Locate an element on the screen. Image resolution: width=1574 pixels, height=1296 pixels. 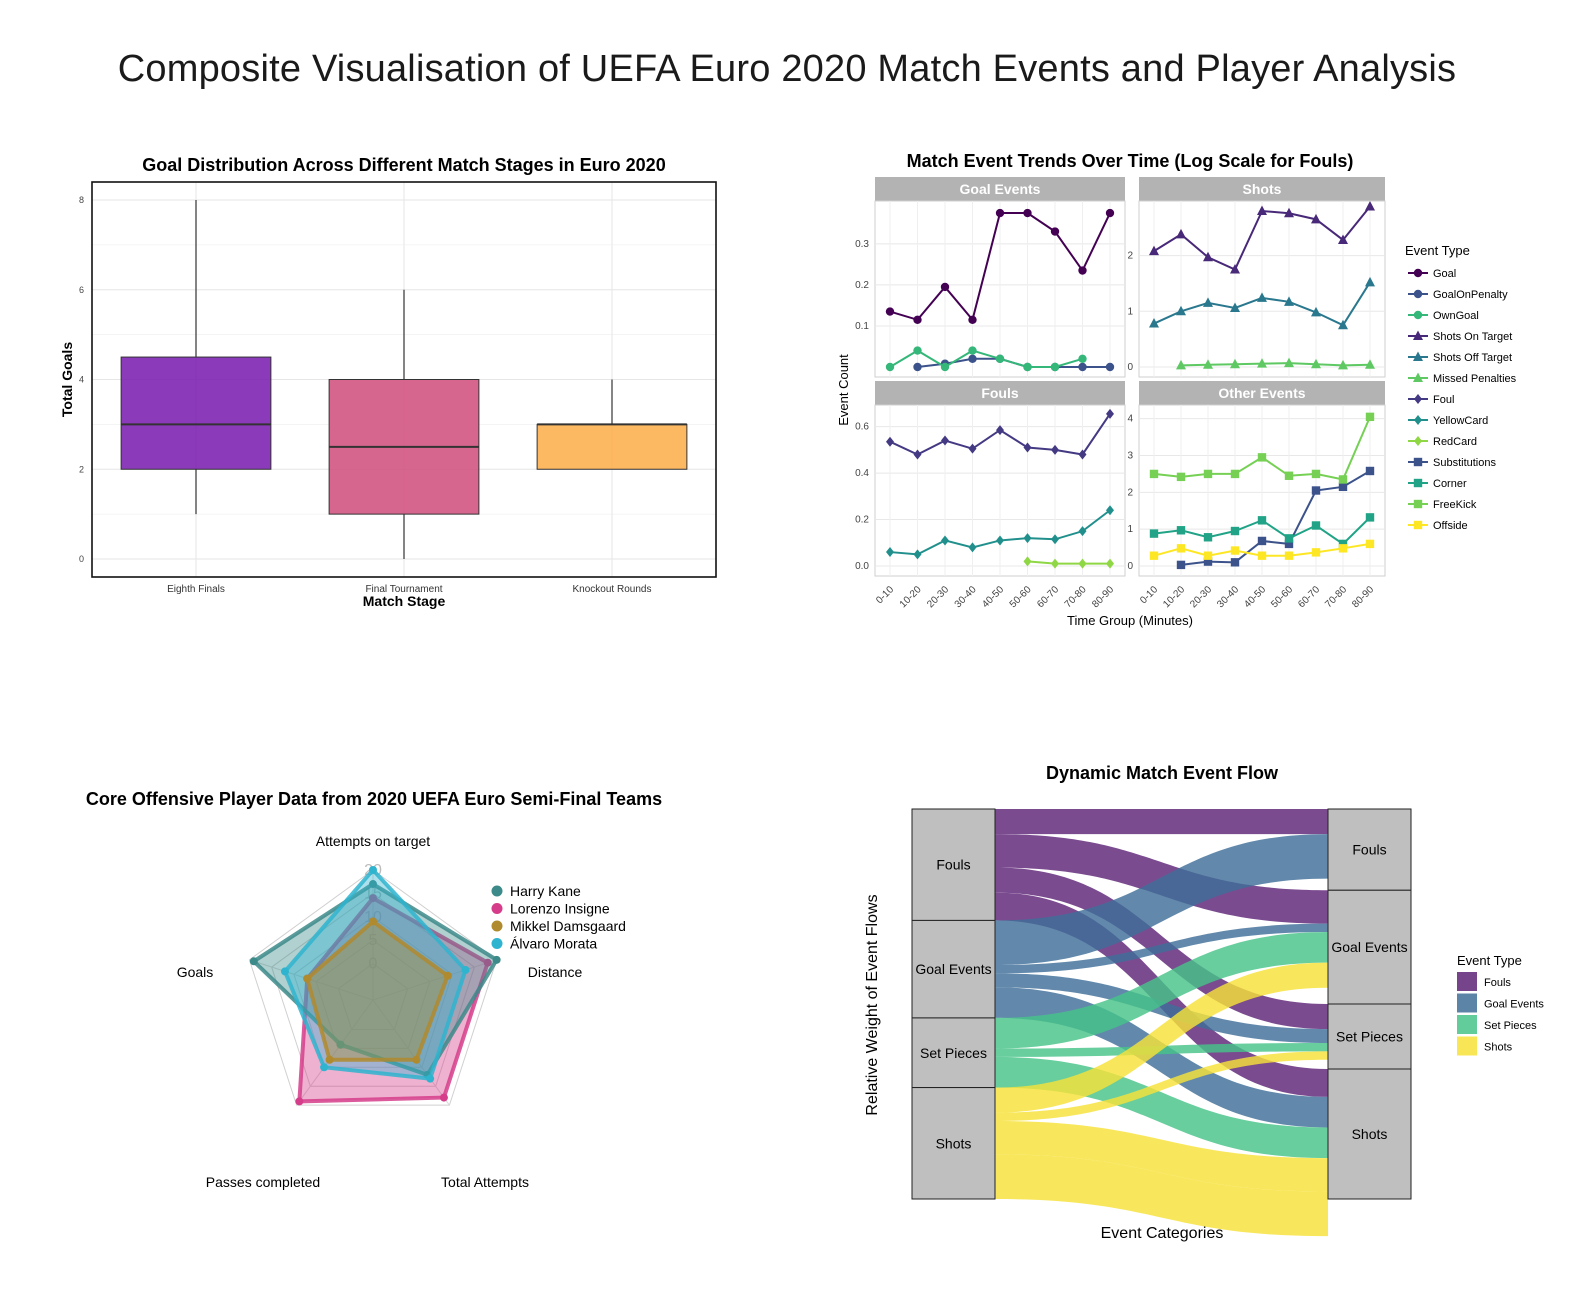
legend-label: OwnGoal is located at coordinates (1456, 316).